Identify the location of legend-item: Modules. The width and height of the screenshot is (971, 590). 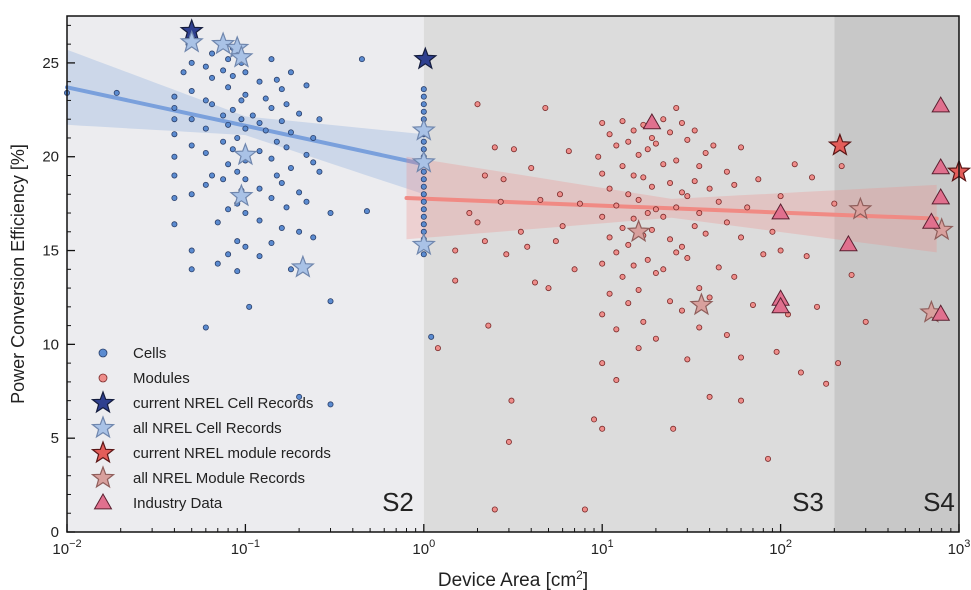
(144, 378).